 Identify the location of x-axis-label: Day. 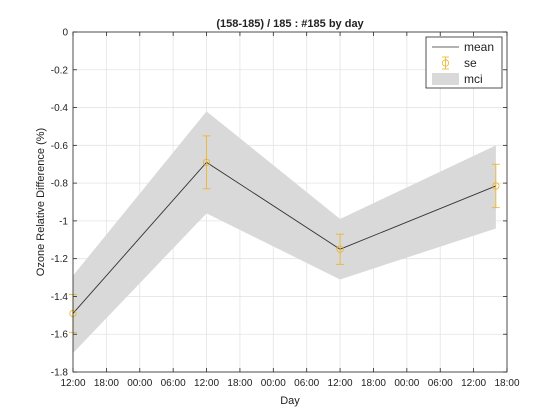
(290, 401).